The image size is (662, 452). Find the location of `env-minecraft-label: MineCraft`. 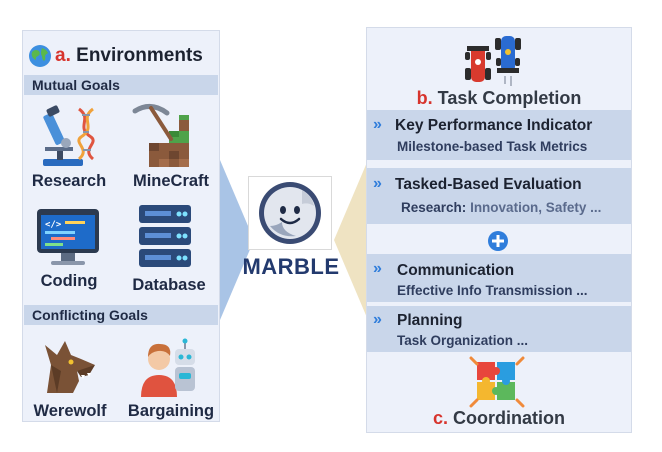

env-minecraft-label: MineCraft is located at coordinates (171, 181).